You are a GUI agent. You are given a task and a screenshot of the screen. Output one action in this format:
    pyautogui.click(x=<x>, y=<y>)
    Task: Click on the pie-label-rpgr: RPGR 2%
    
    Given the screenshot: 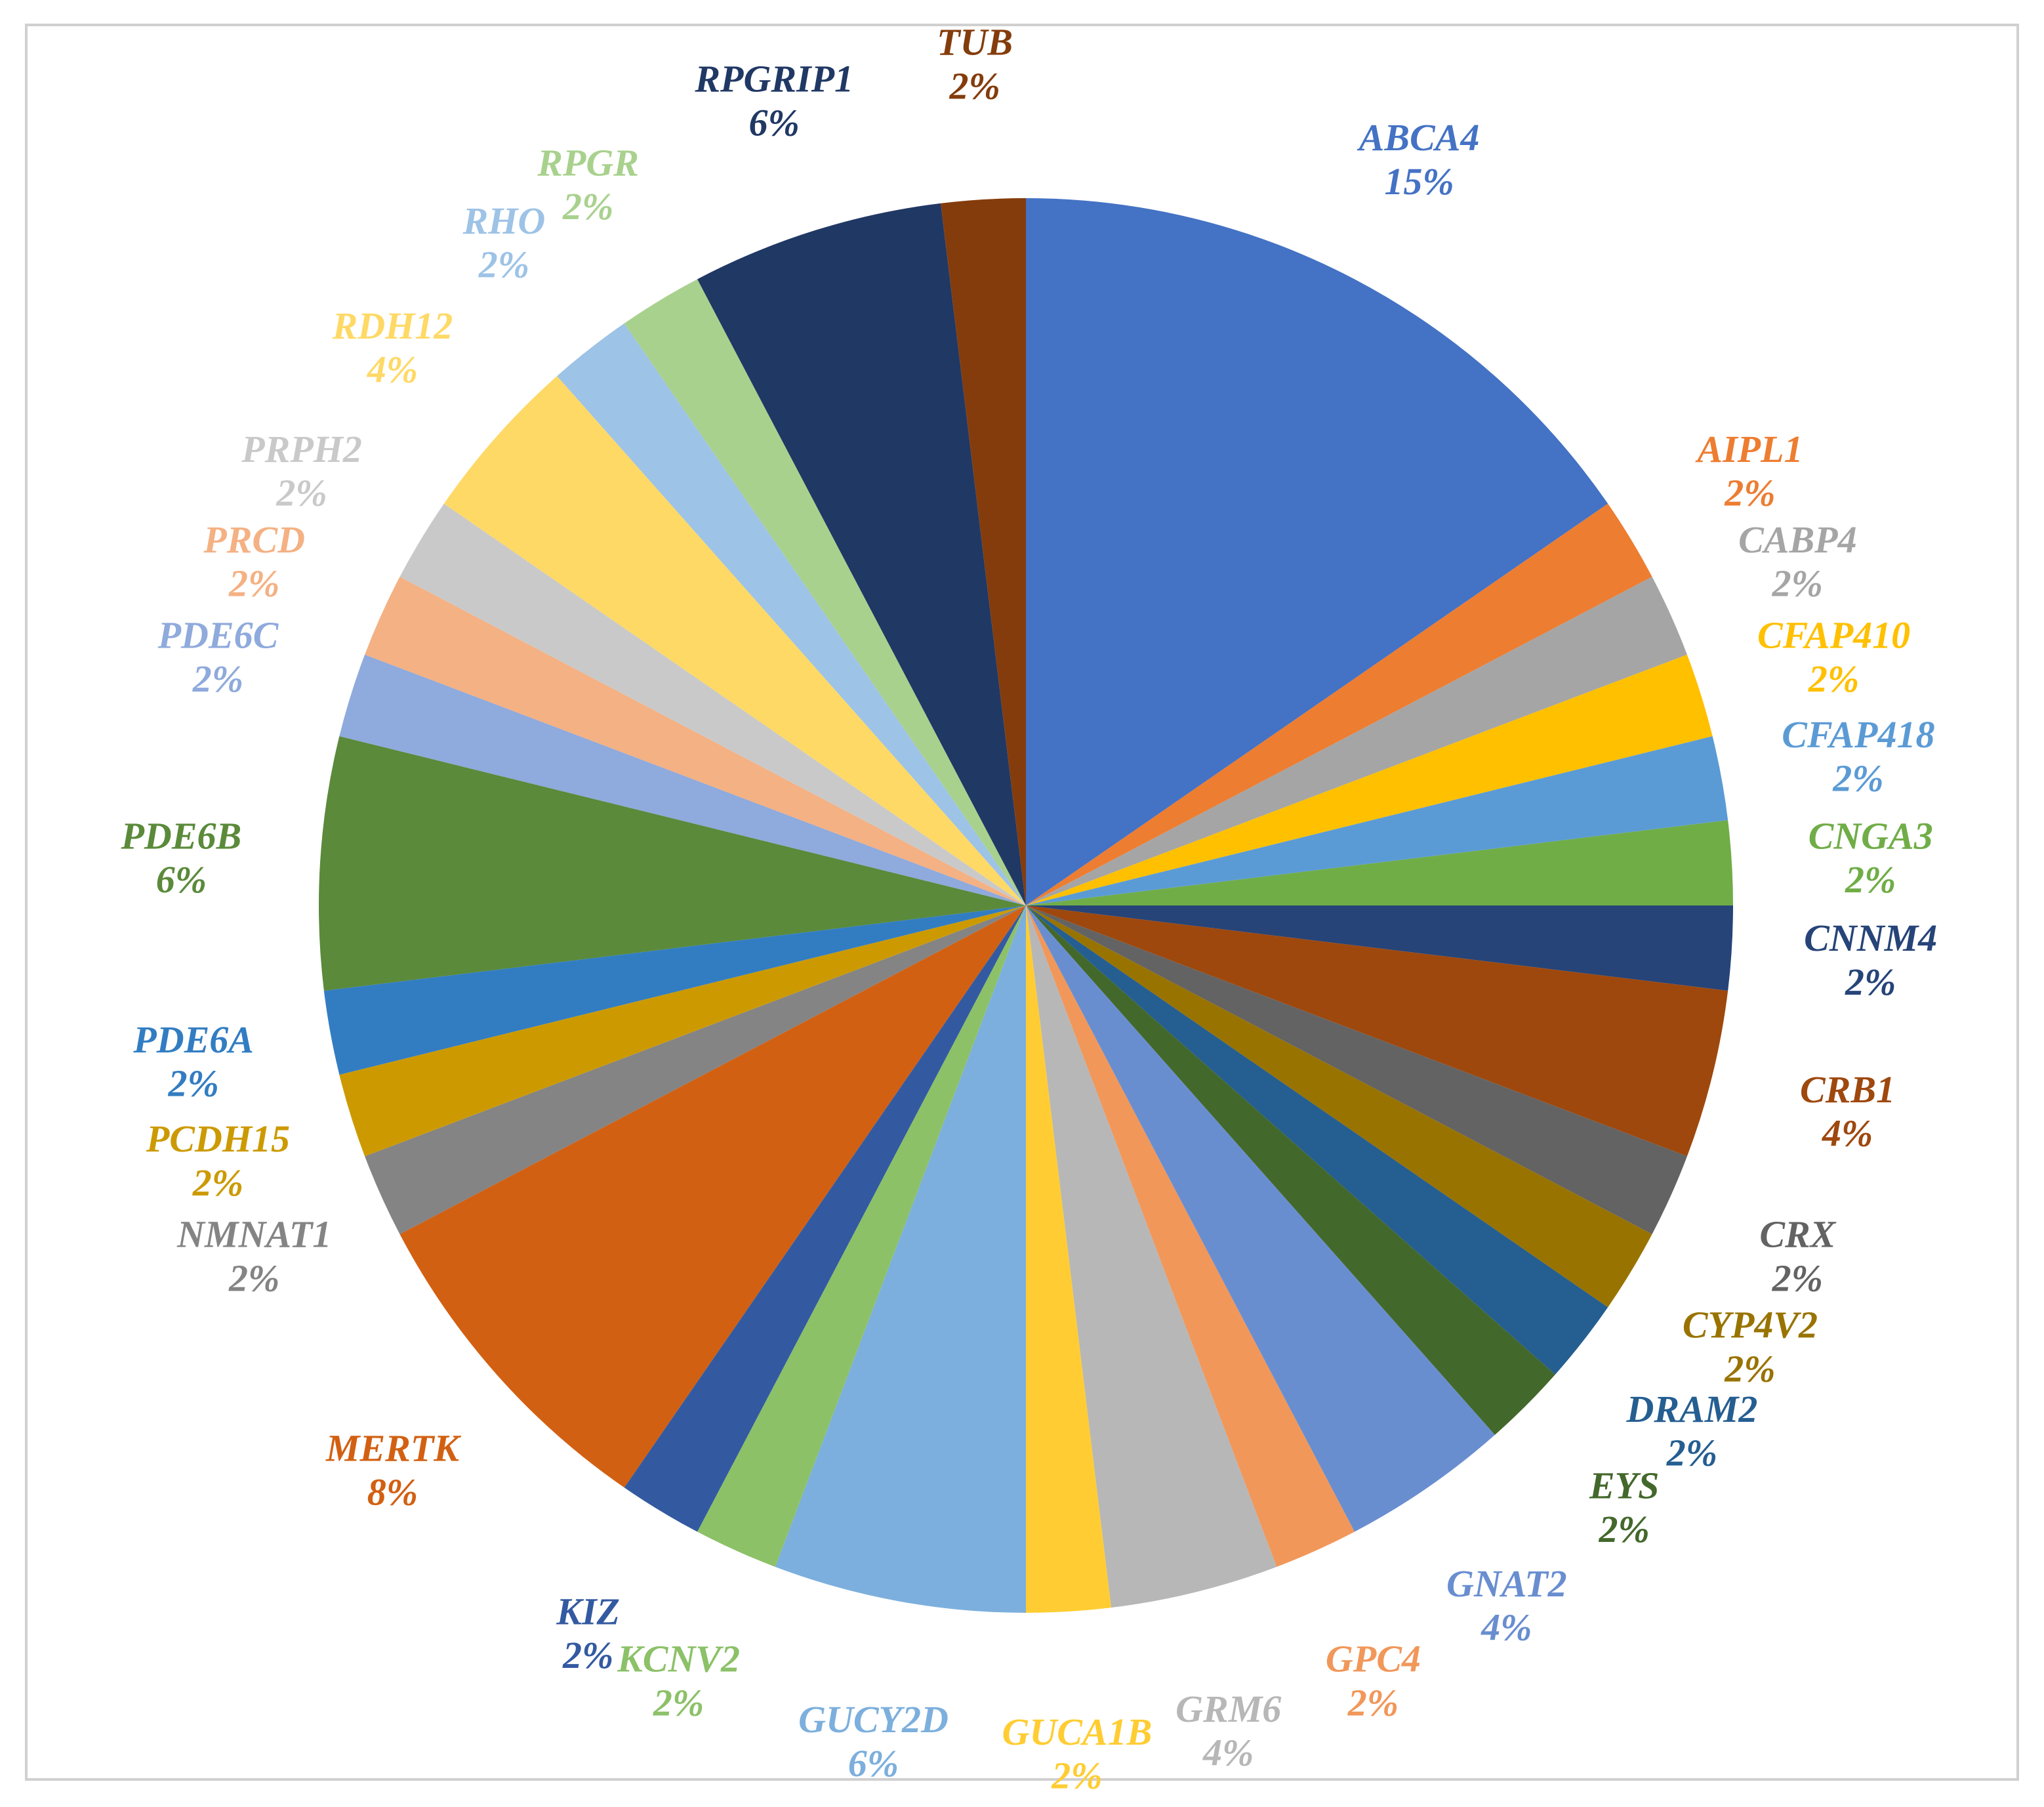 What is the action you would take?
    pyautogui.click(x=588, y=184)
    